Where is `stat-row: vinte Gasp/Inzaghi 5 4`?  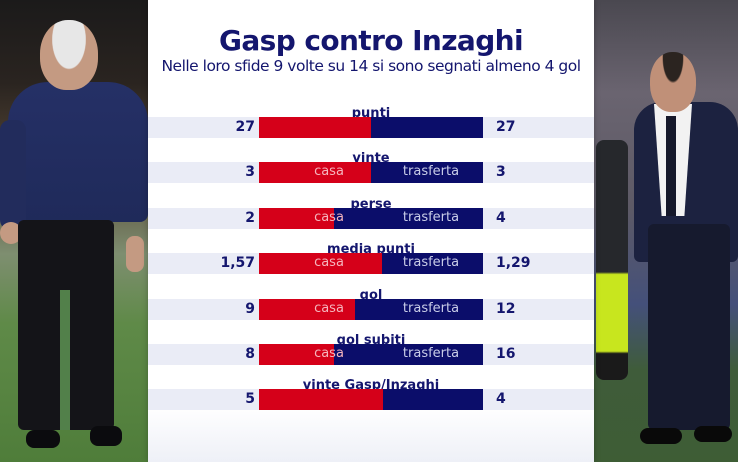 stat-row: vinte Gasp/Inzaghi 5 4 is located at coordinates (371, 401).